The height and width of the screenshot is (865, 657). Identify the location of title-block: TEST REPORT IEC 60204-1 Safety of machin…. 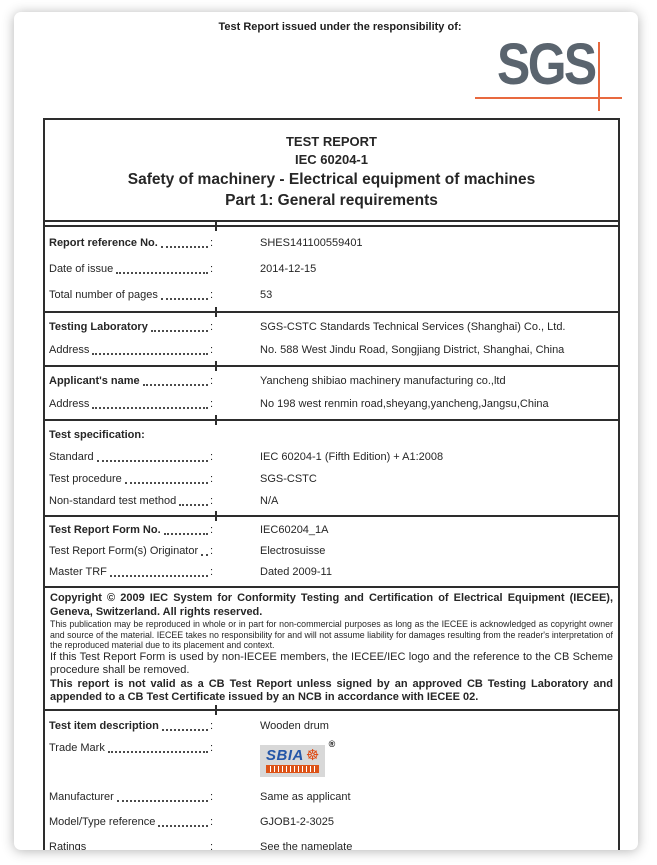
(331, 171).